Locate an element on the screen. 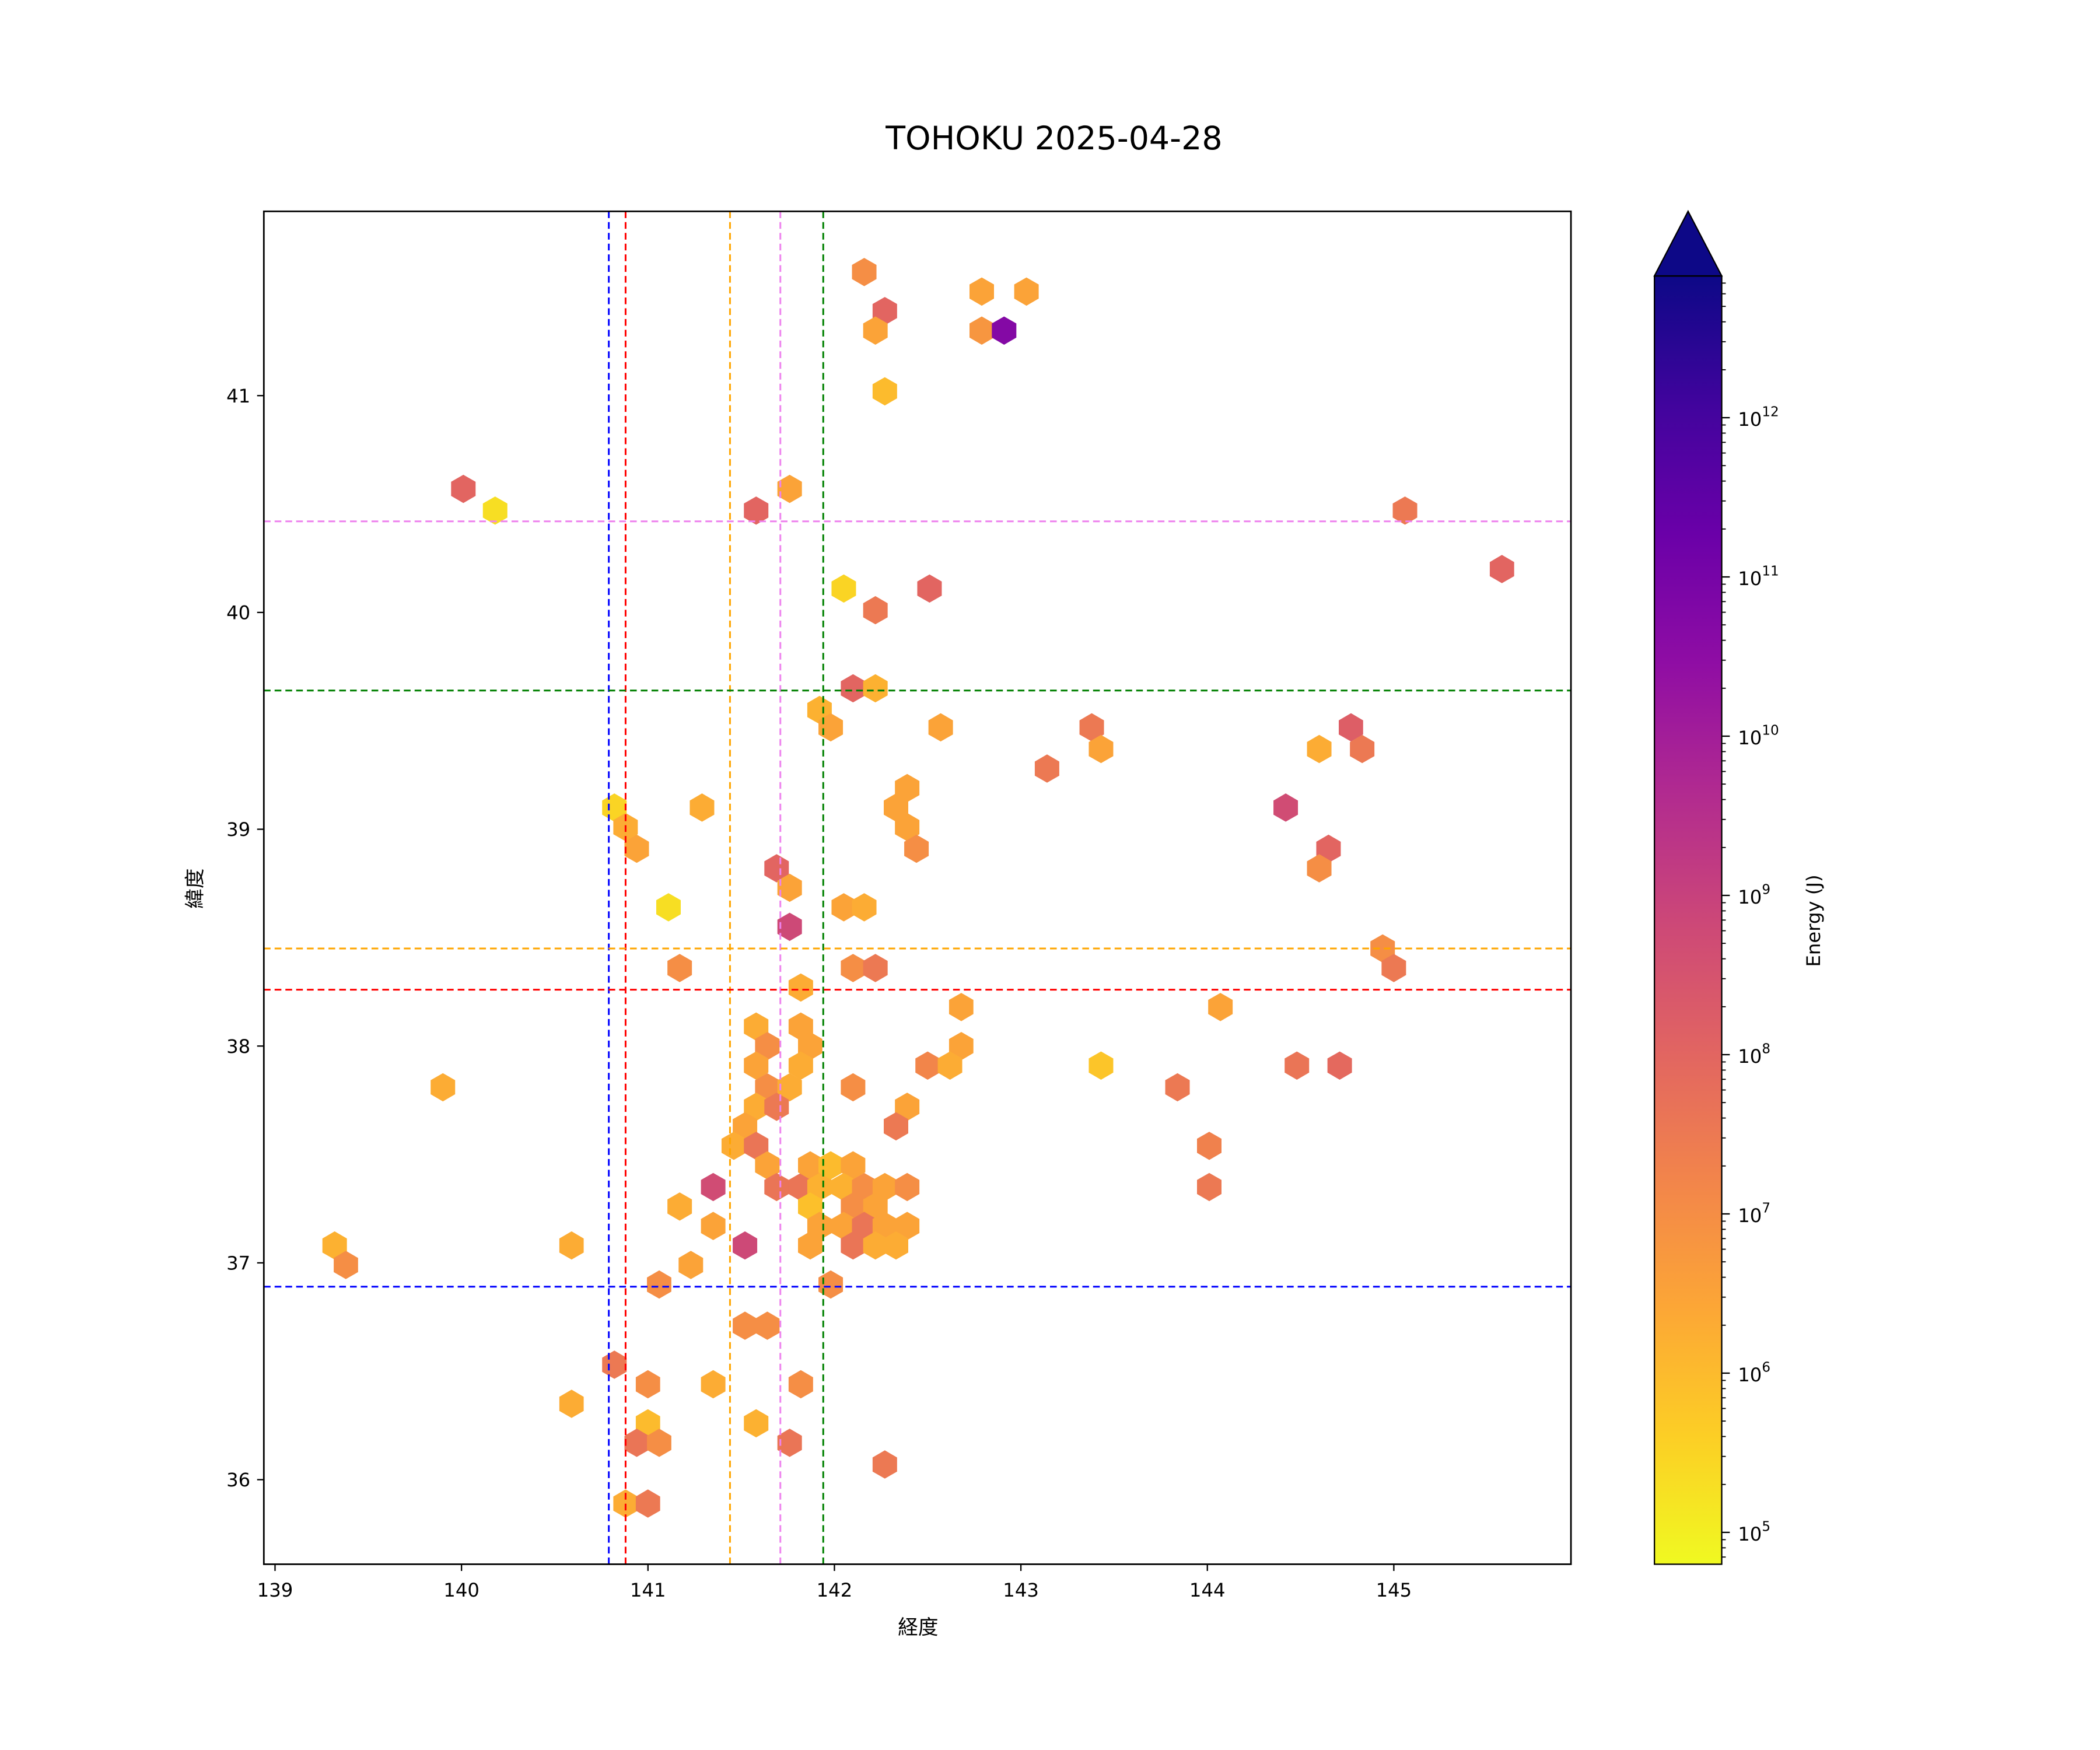 The image size is (2100, 1750). x-tick-label: 142 is located at coordinates (835, 1590).